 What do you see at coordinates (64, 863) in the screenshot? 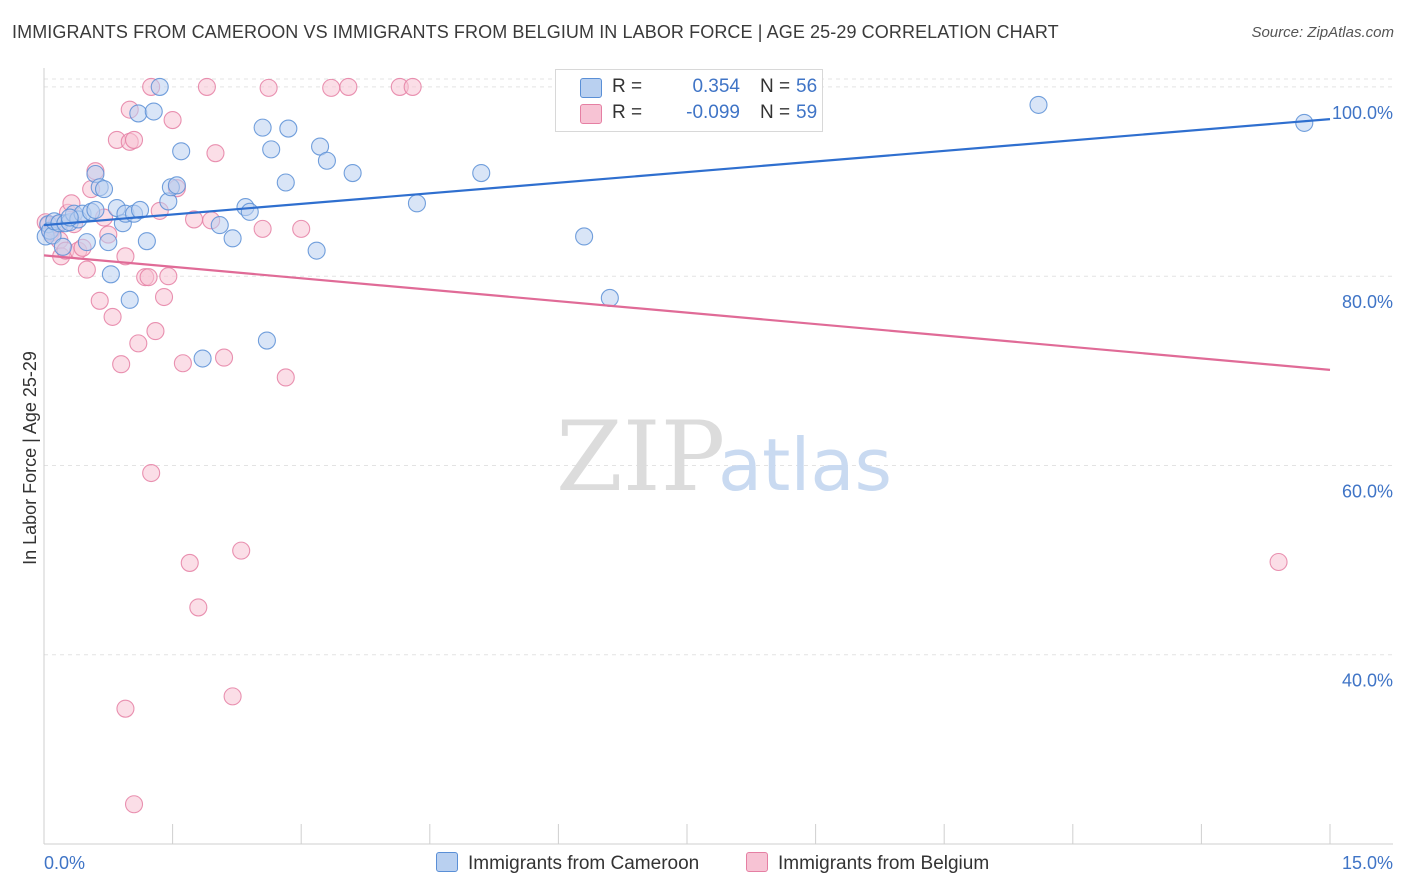
I see `x-tick-label-min: 0.0%` at bounding box center [64, 863].